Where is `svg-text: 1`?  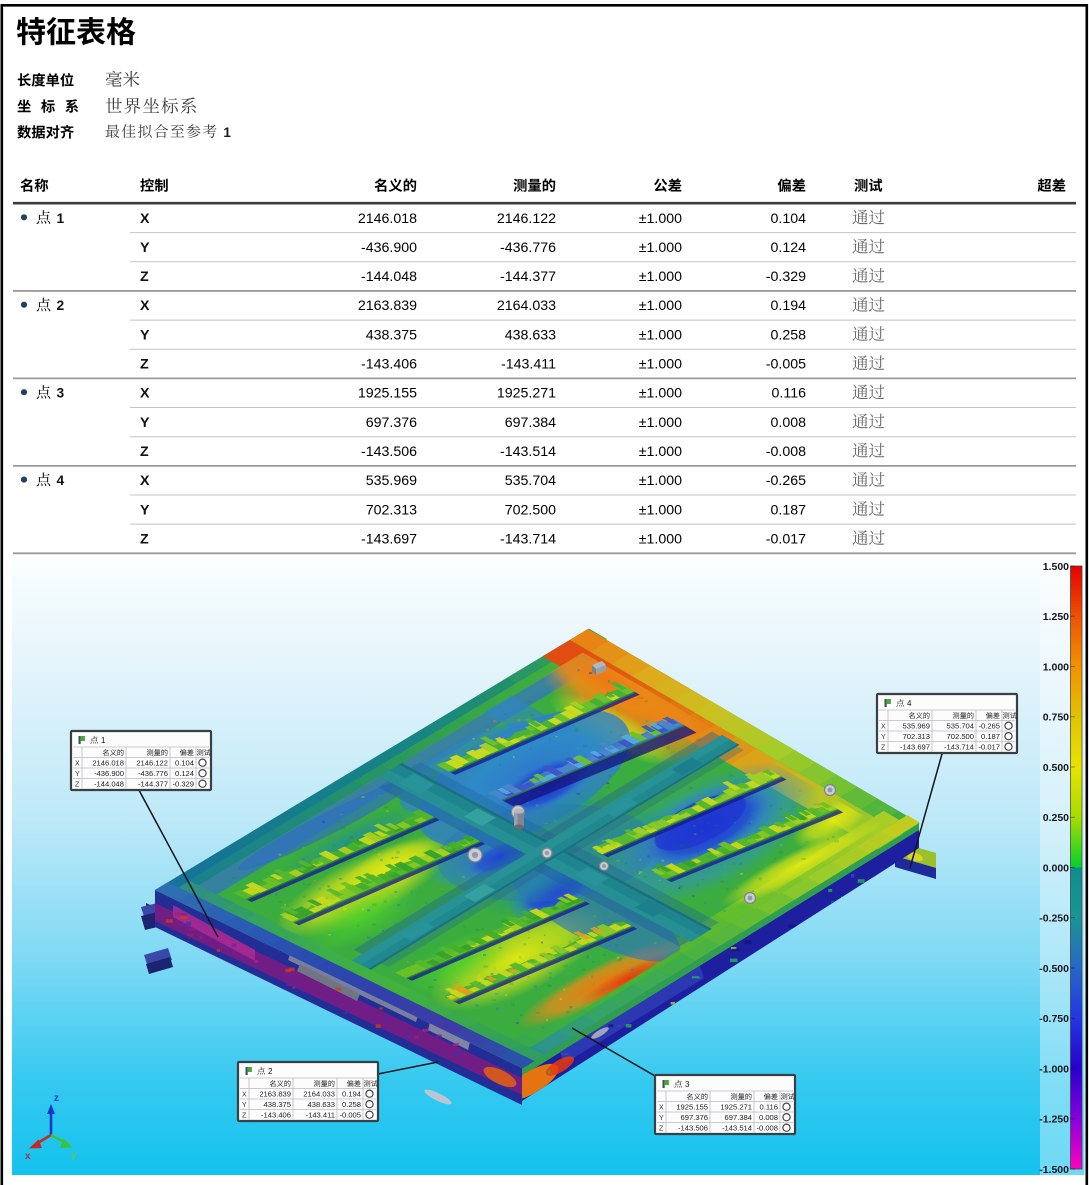 svg-text: 1 is located at coordinates (61, 218).